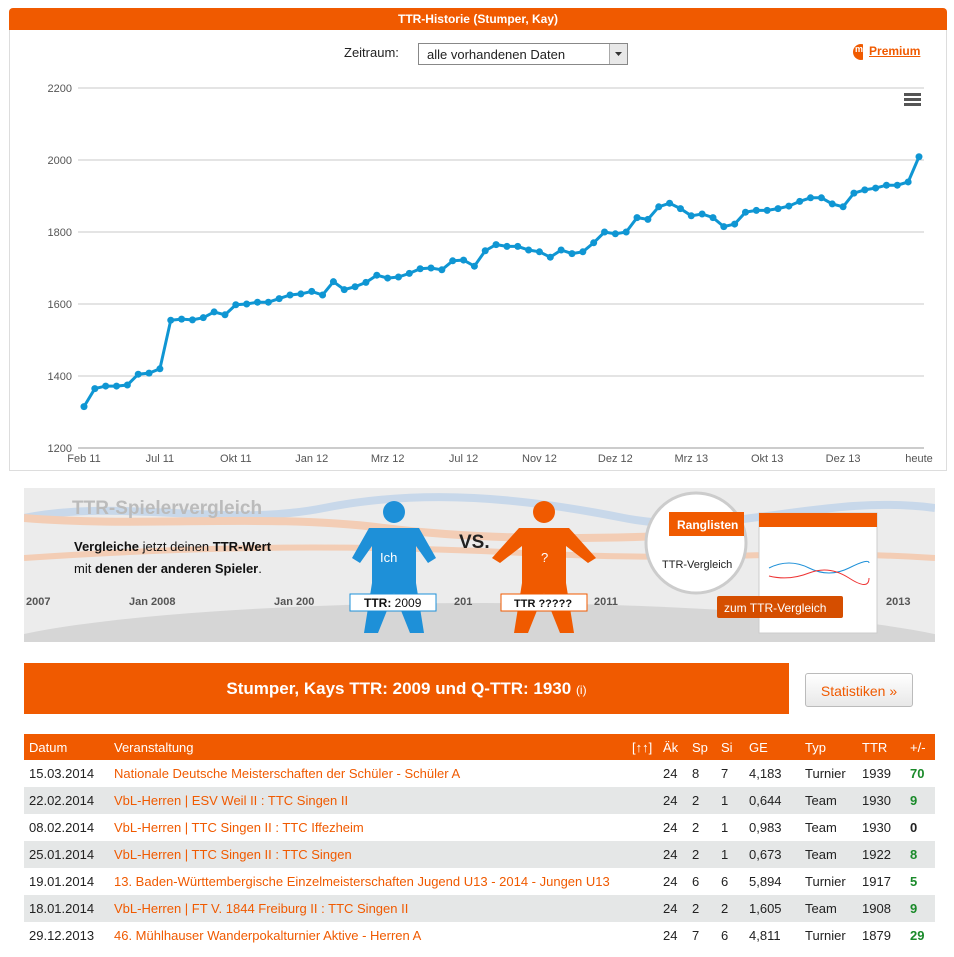  I want to click on banner-title: TTR-Spielervergleich, so click(167, 508).